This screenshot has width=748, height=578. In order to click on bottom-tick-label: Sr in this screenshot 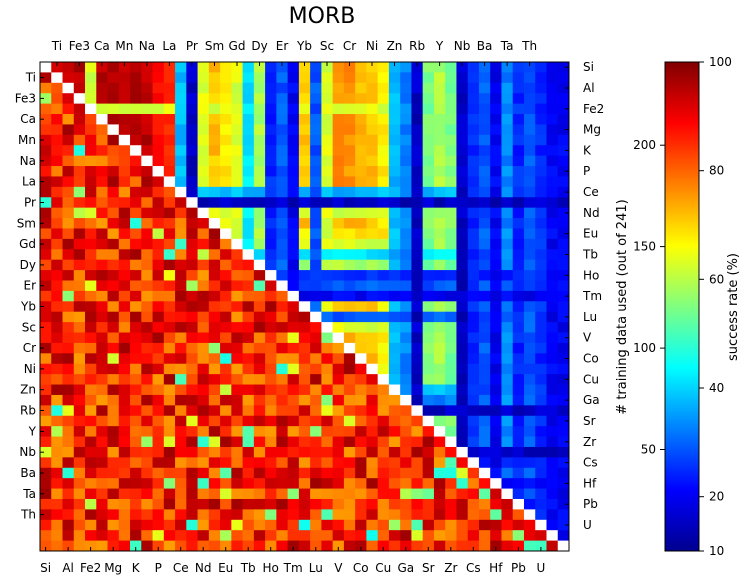, I will do `click(428, 568)`.